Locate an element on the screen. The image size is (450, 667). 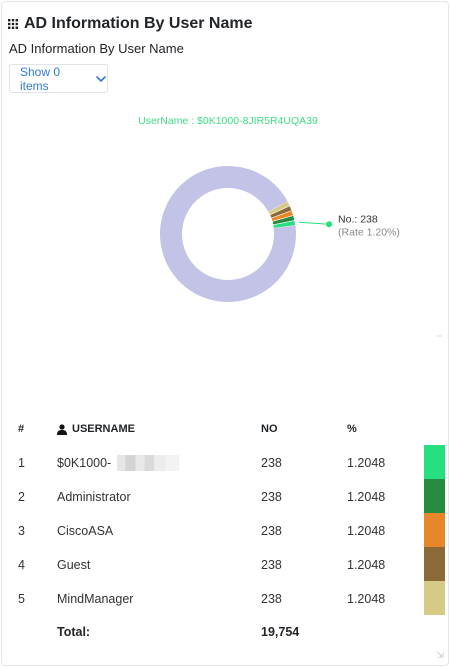
row-index: 2 is located at coordinates (21, 497).